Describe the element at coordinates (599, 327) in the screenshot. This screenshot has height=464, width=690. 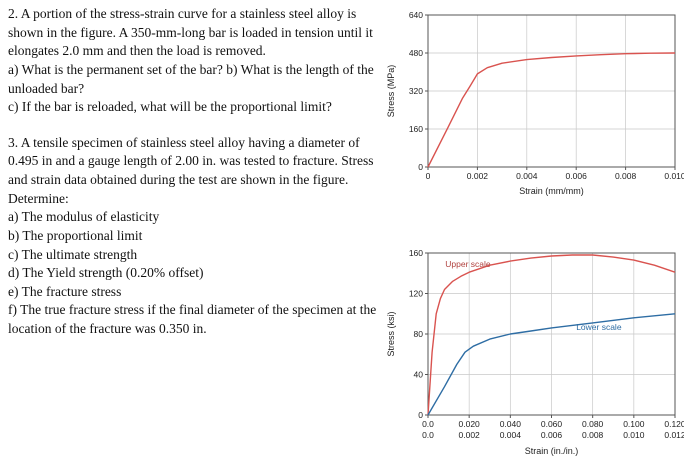
I see `chart-annotation: Lower scale` at that location.